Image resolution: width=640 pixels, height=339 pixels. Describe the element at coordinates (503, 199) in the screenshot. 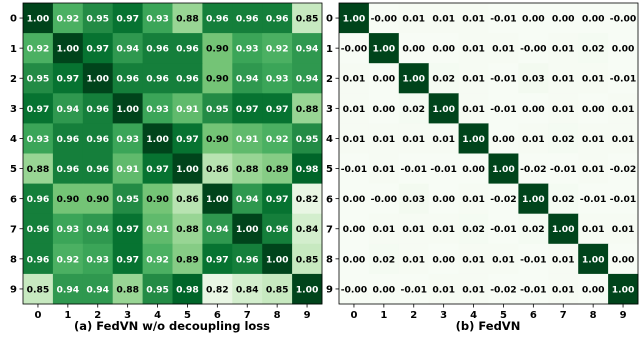

I see `cell-value-label: -0.02` at that location.